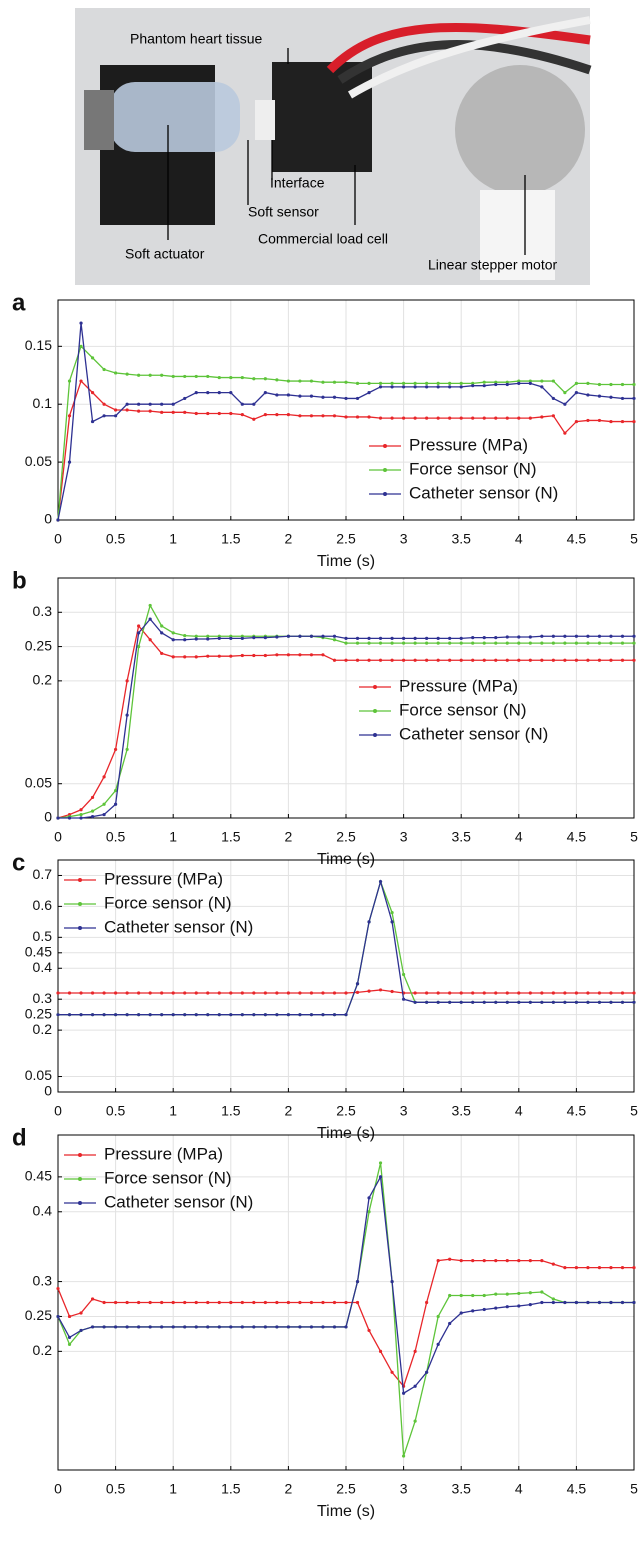 This screenshot has height=1544, width=642. What do you see at coordinates (116, 837) in the screenshot?
I see `x-tick-label: 0.5` at bounding box center [116, 837].